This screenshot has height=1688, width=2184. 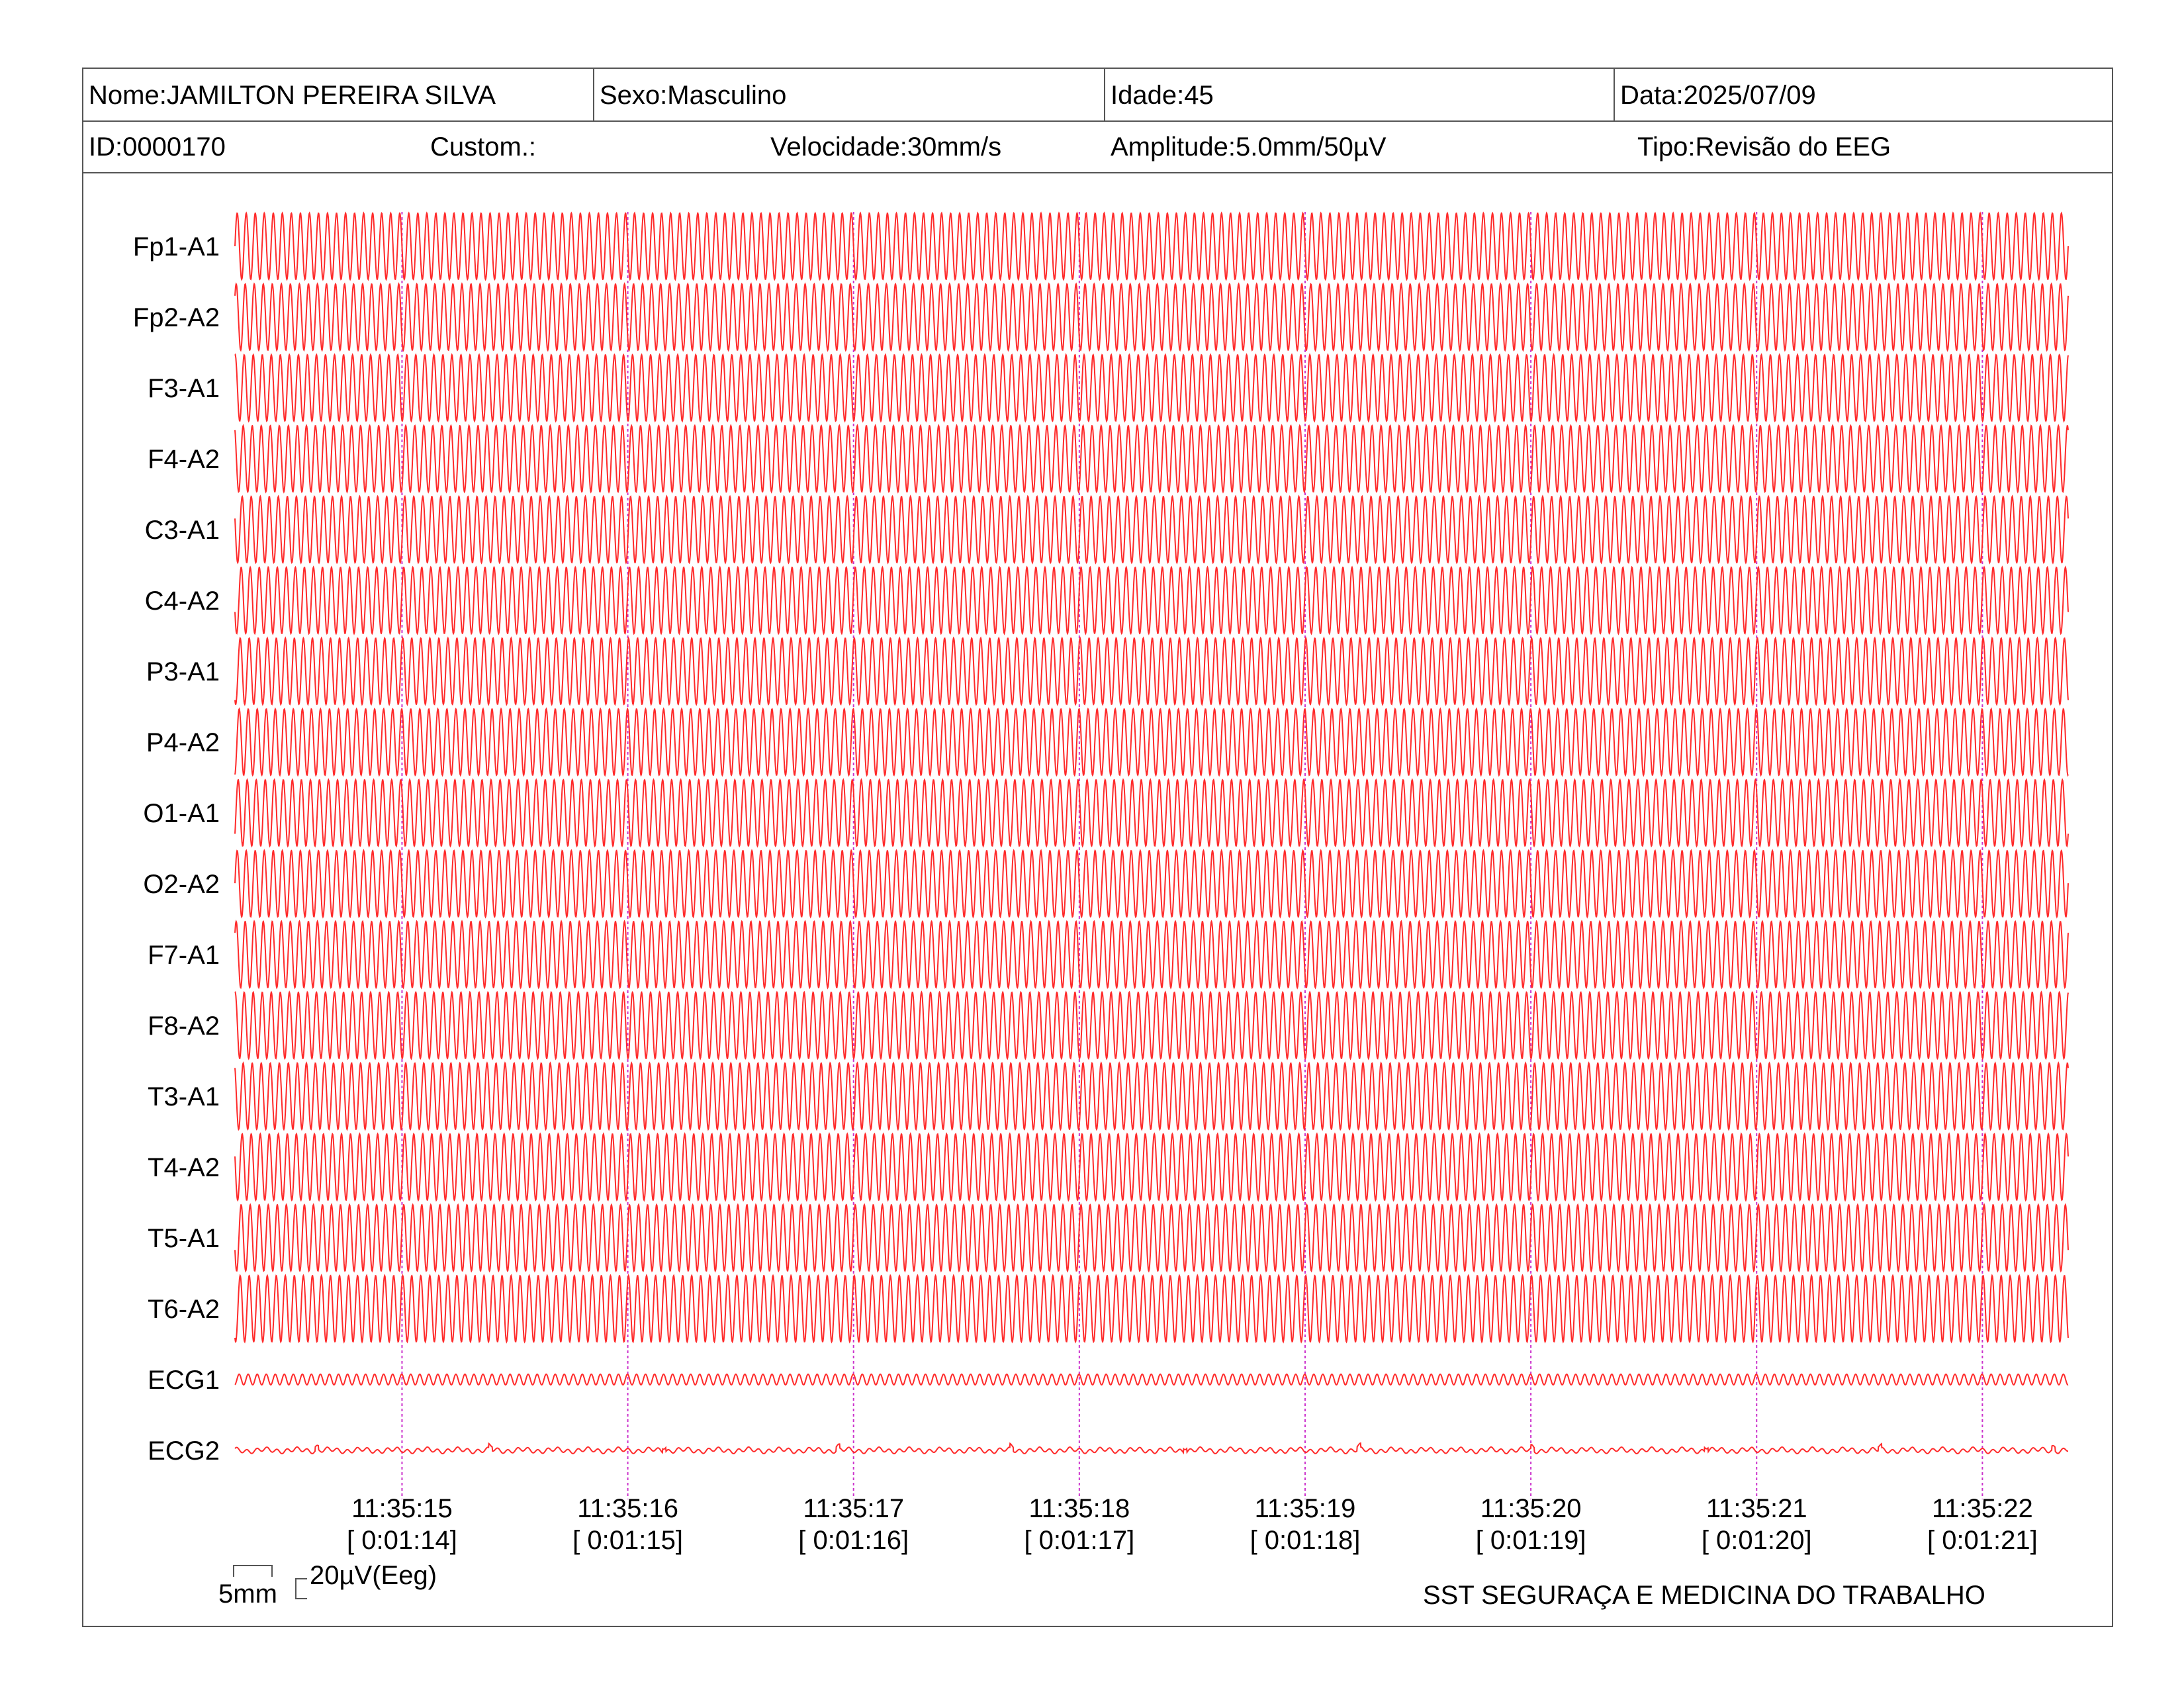 What do you see at coordinates (184, 1238) in the screenshot?
I see `channel-label: T5-A1` at bounding box center [184, 1238].